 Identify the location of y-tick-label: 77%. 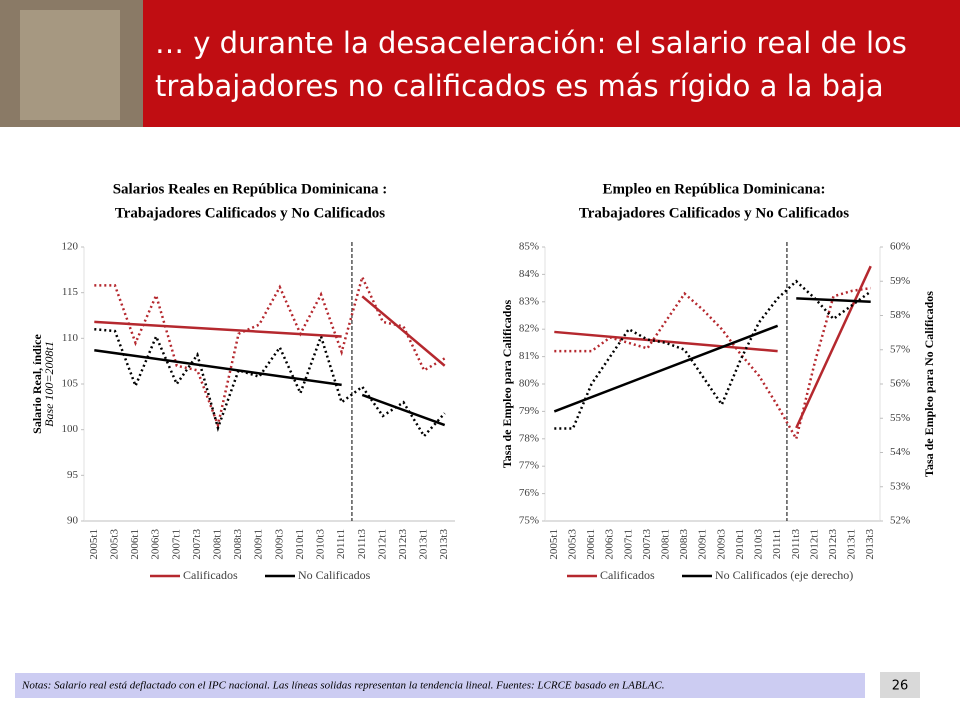
(529, 466).